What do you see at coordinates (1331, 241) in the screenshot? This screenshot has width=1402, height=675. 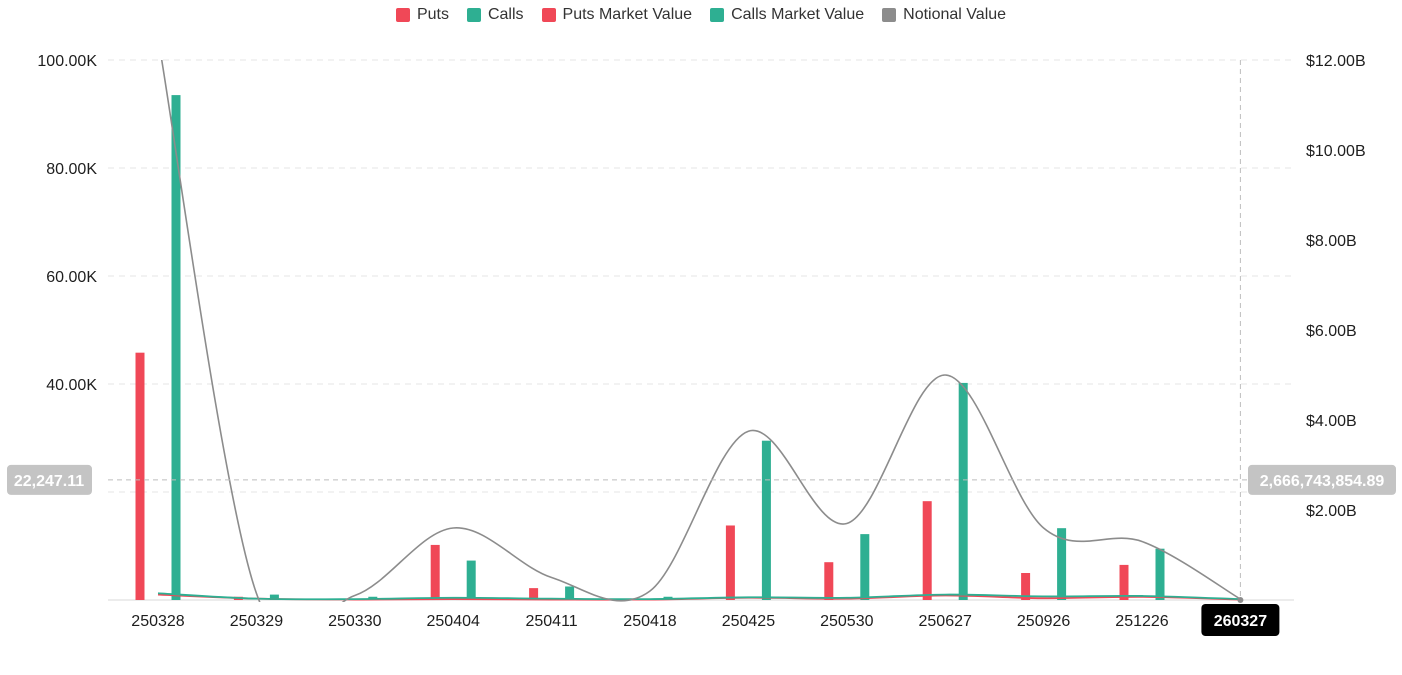 I see `y-right-tick-label: $8.00B` at bounding box center [1331, 241].